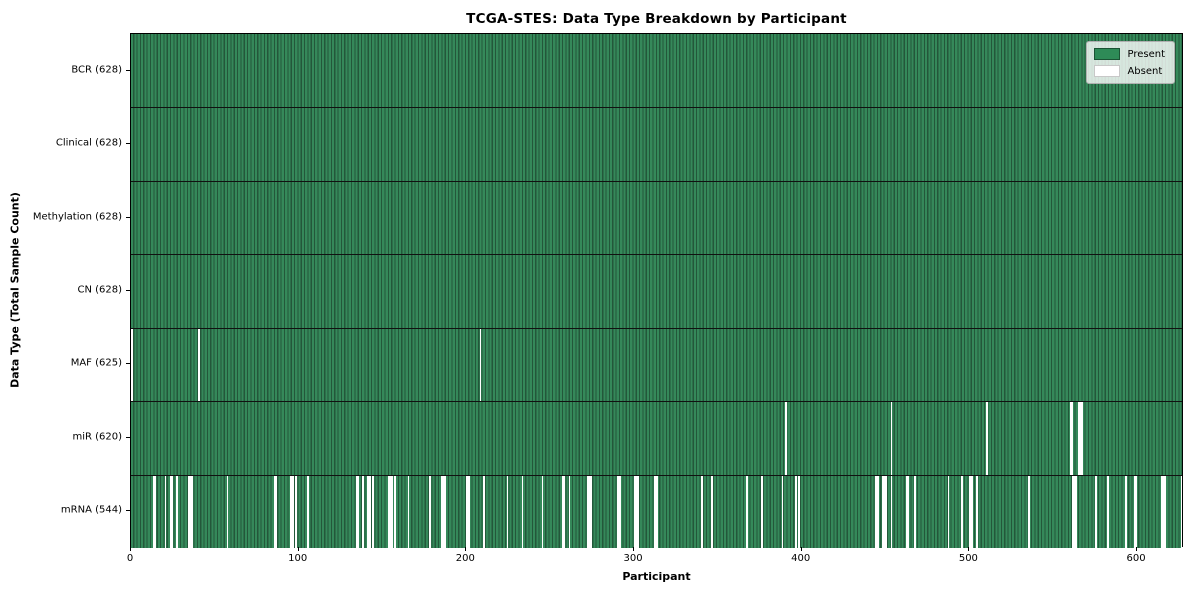 This screenshot has height=600, width=1200. What do you see at coordinates (15, 290) in the screenshot?
I see `y-axis-label: Data Type (Total Sample Count)` at bounding box center [15, 290].